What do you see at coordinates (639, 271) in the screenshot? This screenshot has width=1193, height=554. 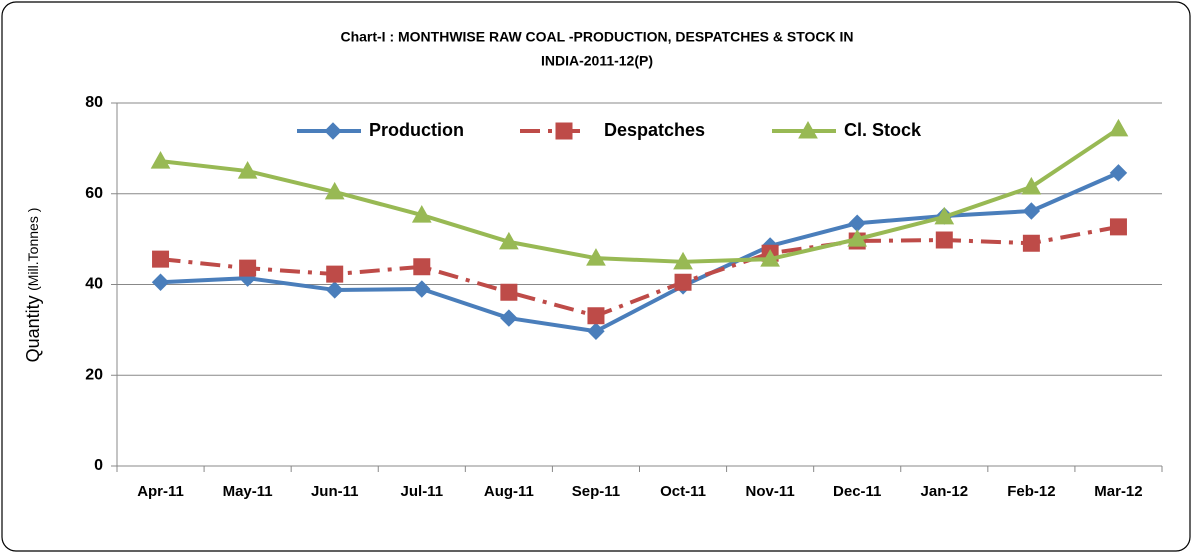 I see `series-line` at bounding box center [639, 271].